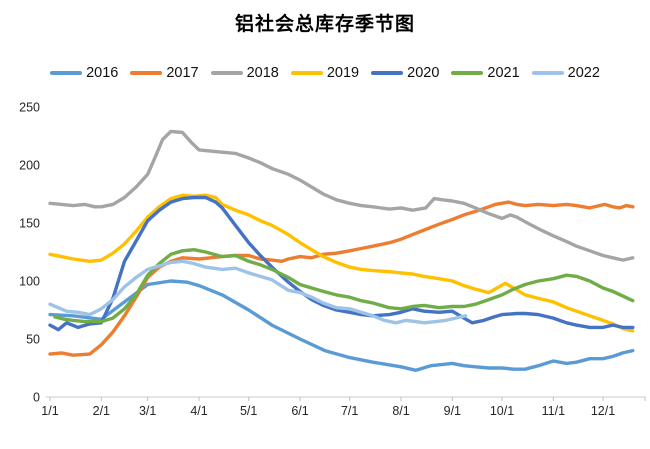 This screenshot has width=650, height=449. What do you see at coordinates (503, 73) in the screenshot?
I see `legend-label-2021: 2021` at bounding box center [503, 73].